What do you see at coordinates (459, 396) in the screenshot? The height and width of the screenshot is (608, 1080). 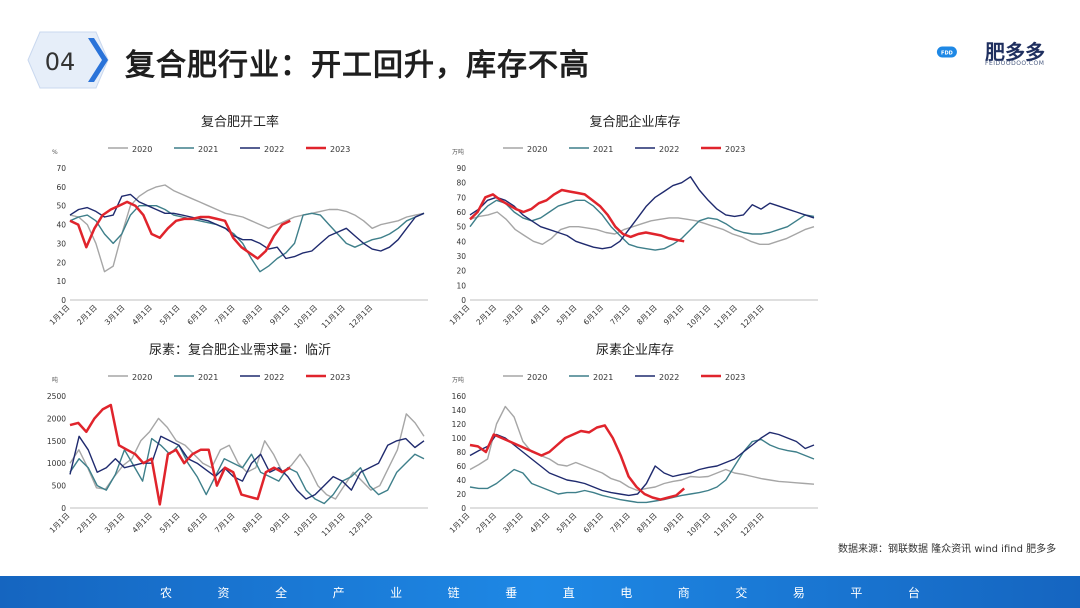 I see `y-tick-label: 160` at bounding box center [459, 396].